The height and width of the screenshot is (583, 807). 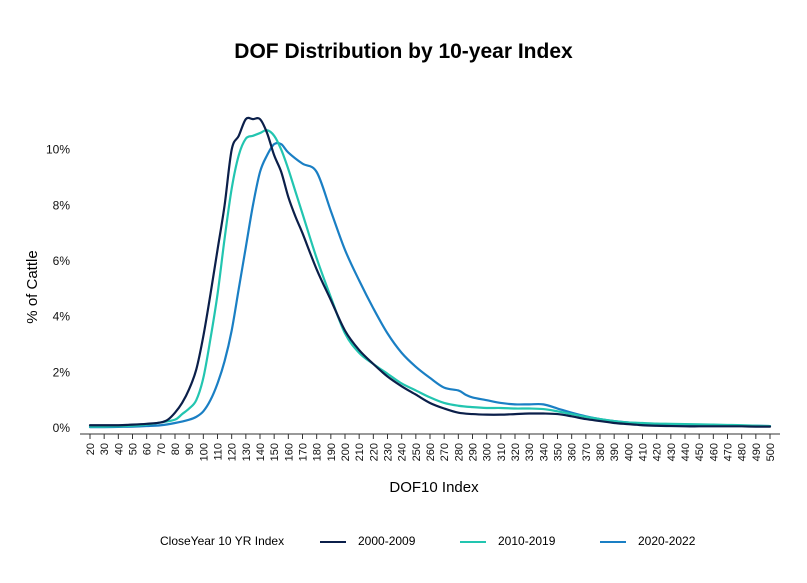 I want to click on x-tick-label: 500, so click(x=771, y=452).